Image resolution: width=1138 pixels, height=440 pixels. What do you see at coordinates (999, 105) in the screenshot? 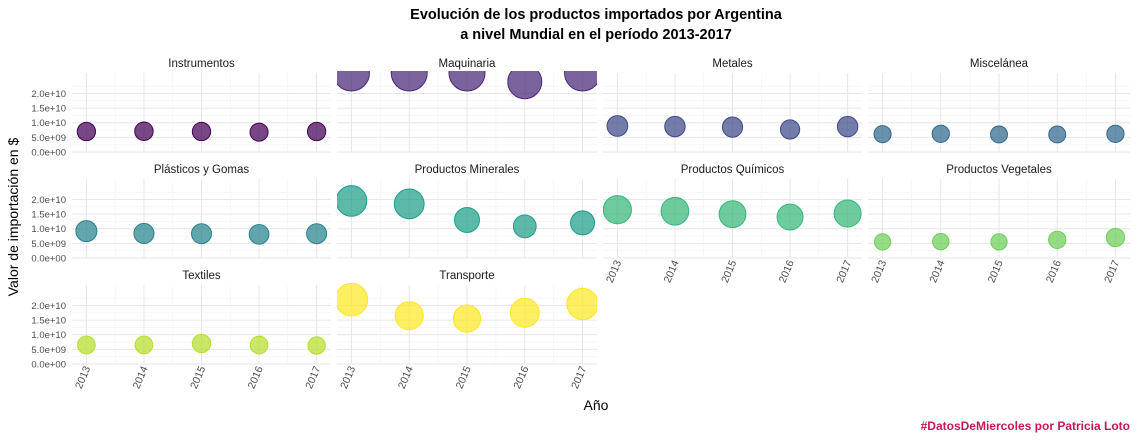
I see `facet-panel: Miscelánea` at bounding box center [999, 105].